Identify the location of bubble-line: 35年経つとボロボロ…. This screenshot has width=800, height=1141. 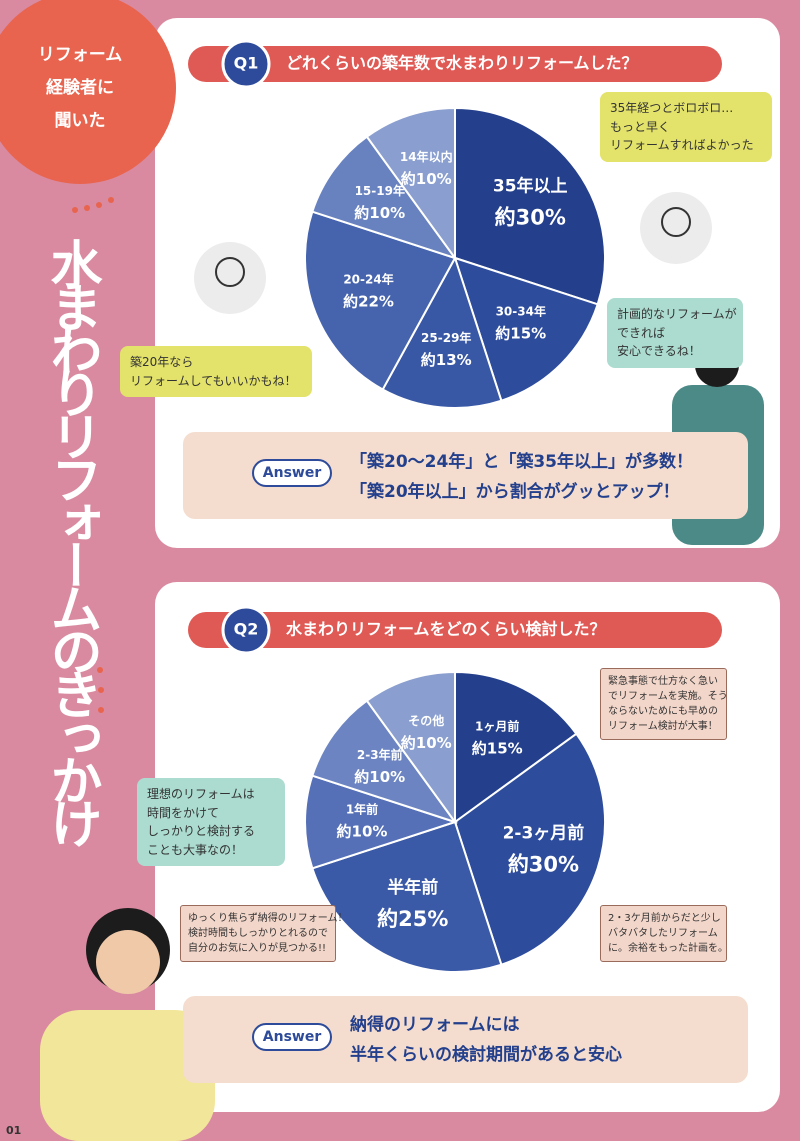
(672, 108).